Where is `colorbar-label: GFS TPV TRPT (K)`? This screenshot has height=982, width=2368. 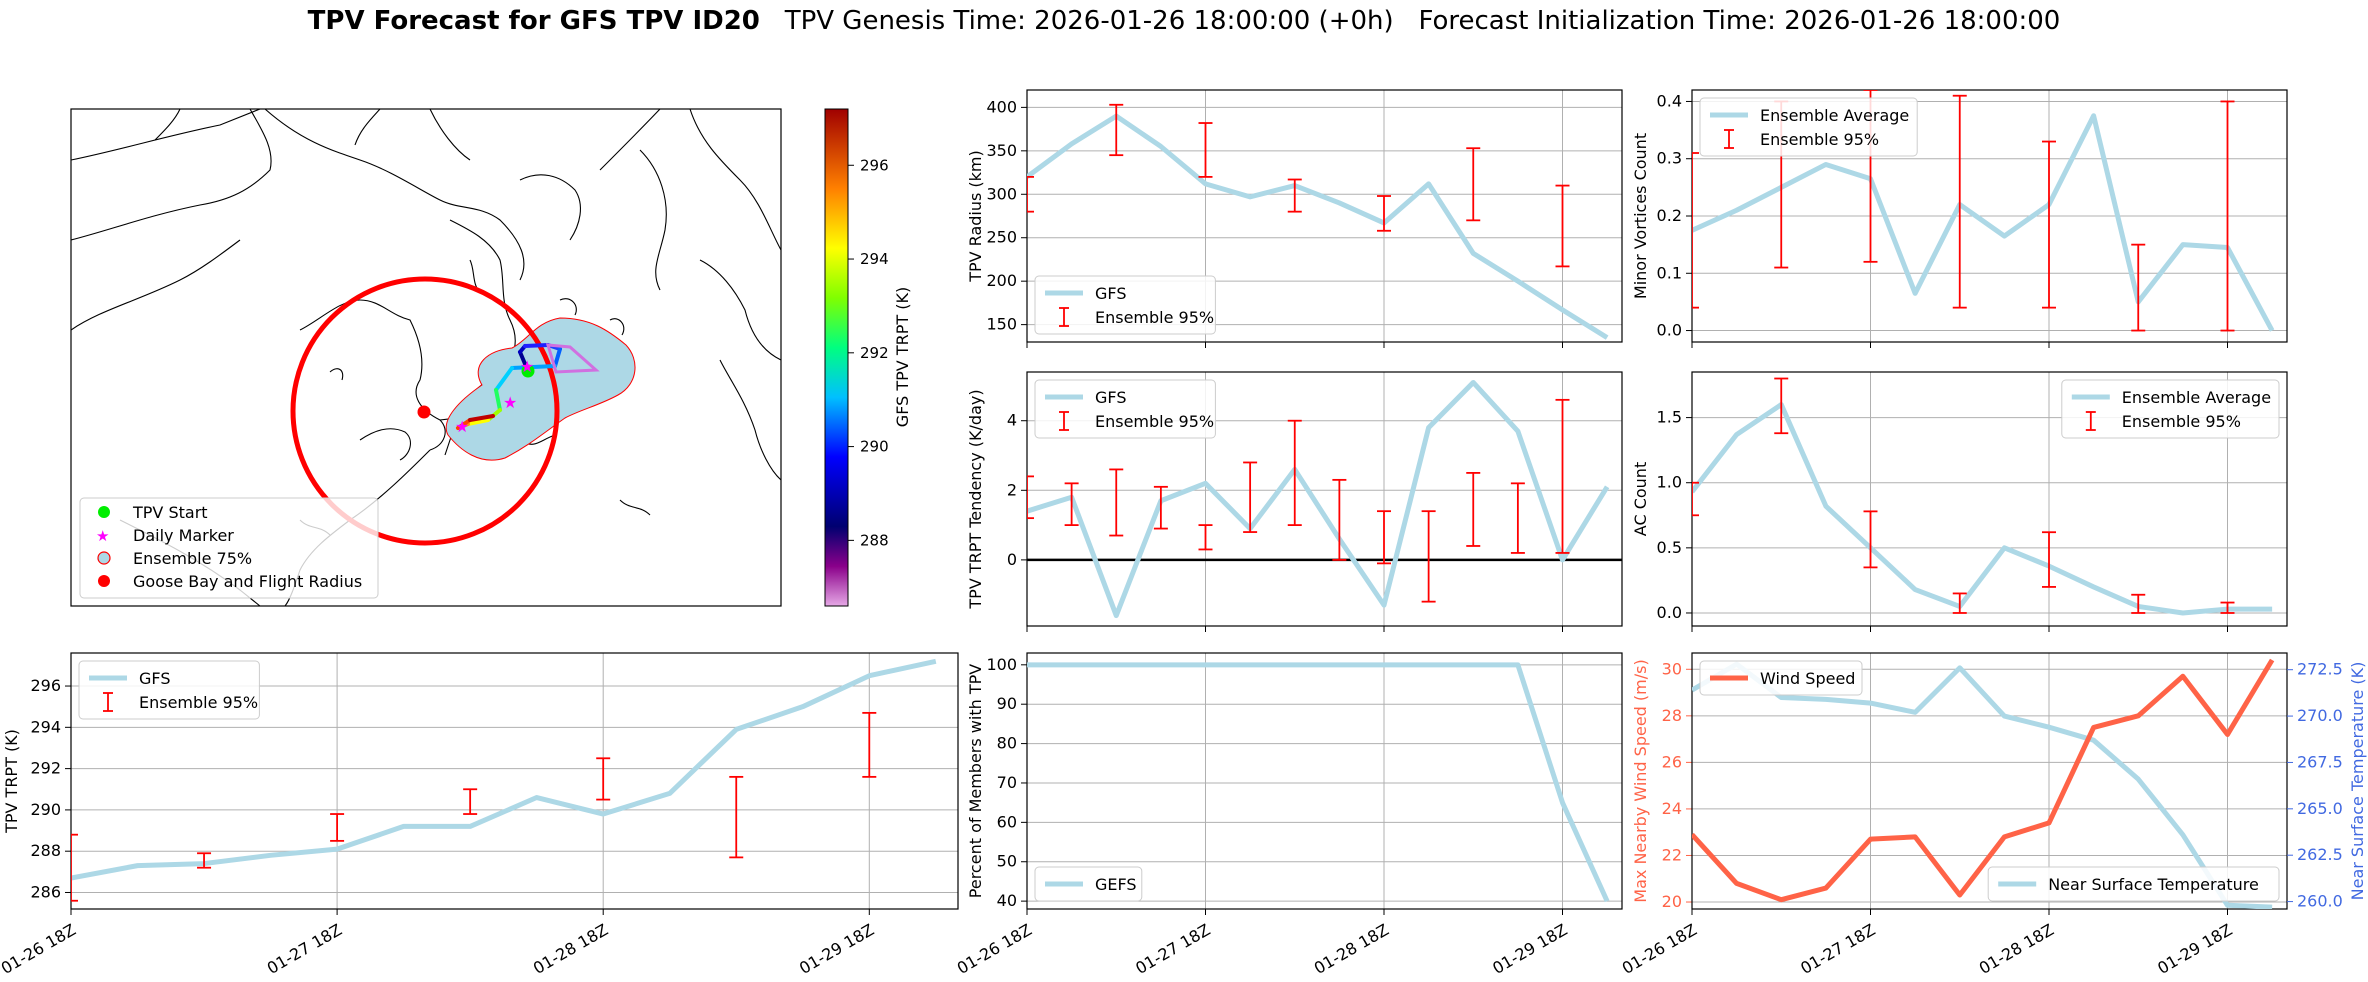
colorbar-label: GFS TPV TRPT (K) is located at coordinates (902, 357).